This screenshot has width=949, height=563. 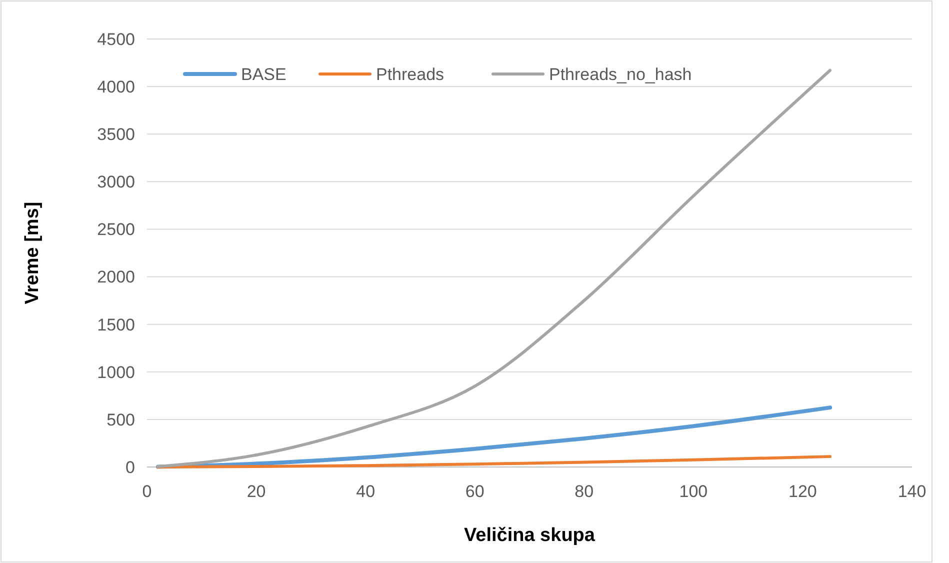 I want to click on x-tick-label: 40, so click(x=366, y=491).